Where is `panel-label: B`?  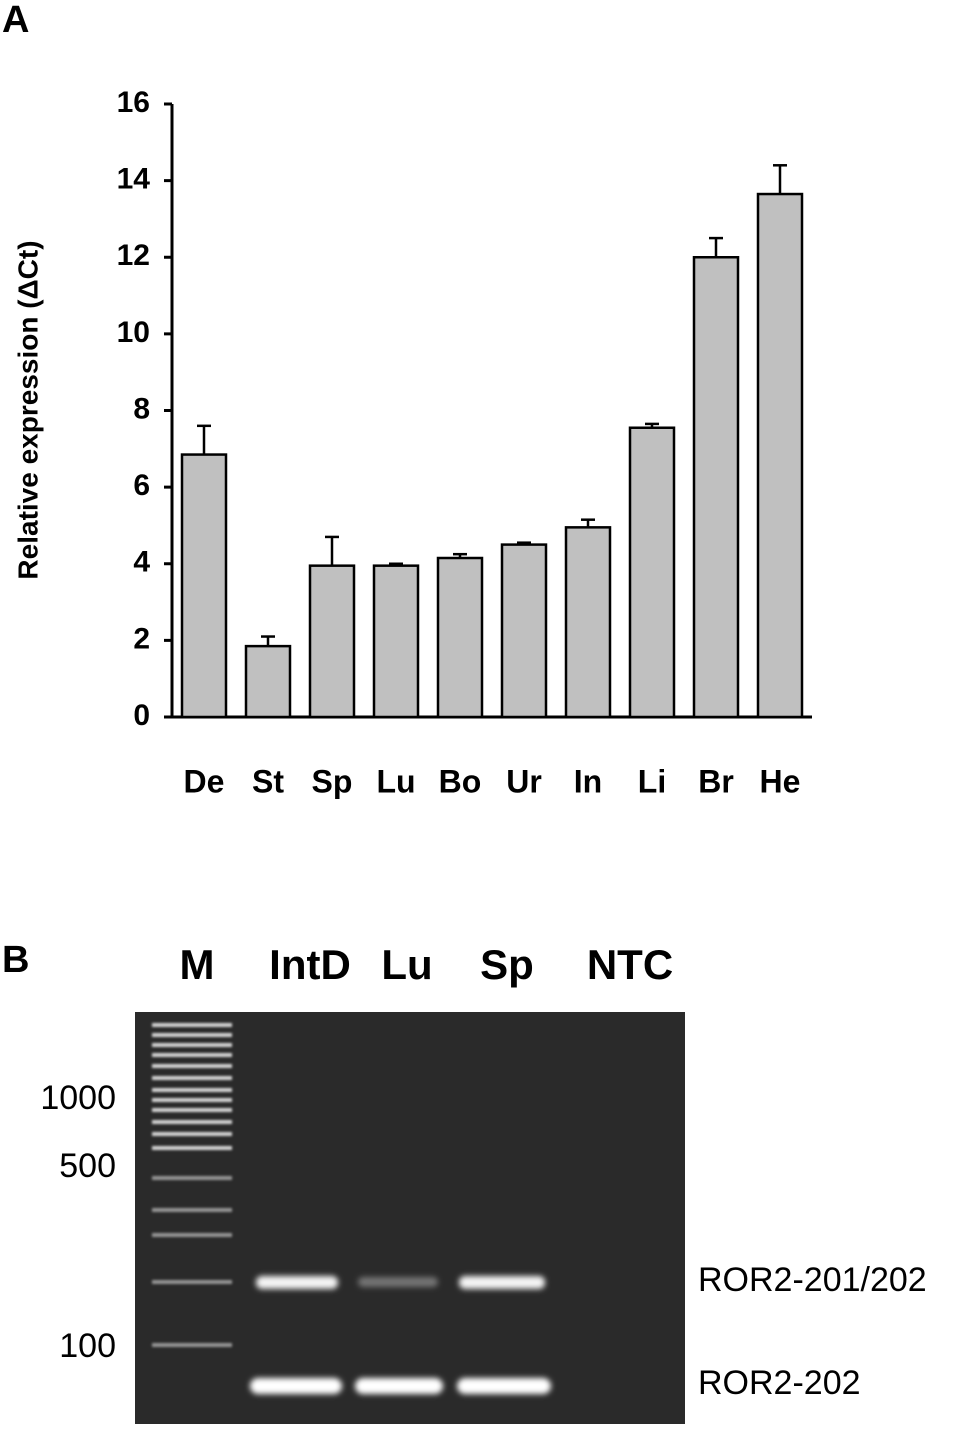 panel-label: B is located at coordinates (15, 960).